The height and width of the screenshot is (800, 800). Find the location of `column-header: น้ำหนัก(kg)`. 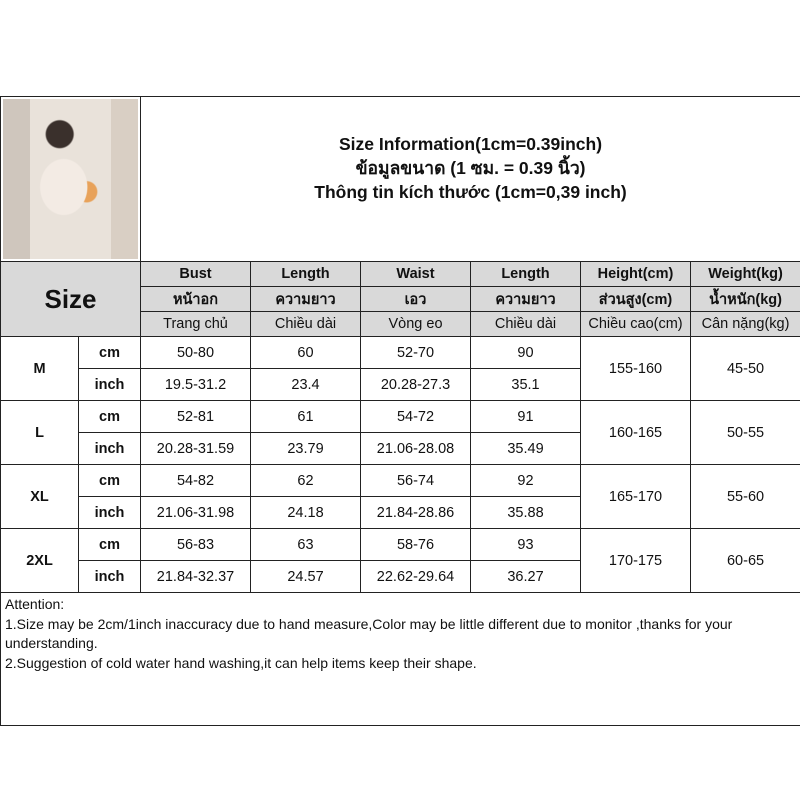

column-header: น้ำหนัก(kg) is located at coordinates (744, 299).